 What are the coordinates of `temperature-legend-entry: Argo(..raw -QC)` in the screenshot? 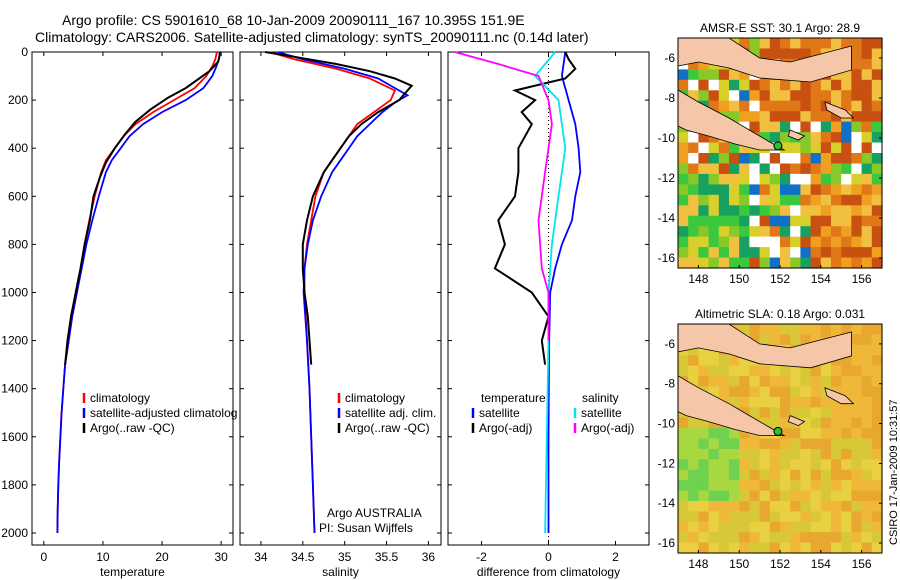 It's located at (132, 428).